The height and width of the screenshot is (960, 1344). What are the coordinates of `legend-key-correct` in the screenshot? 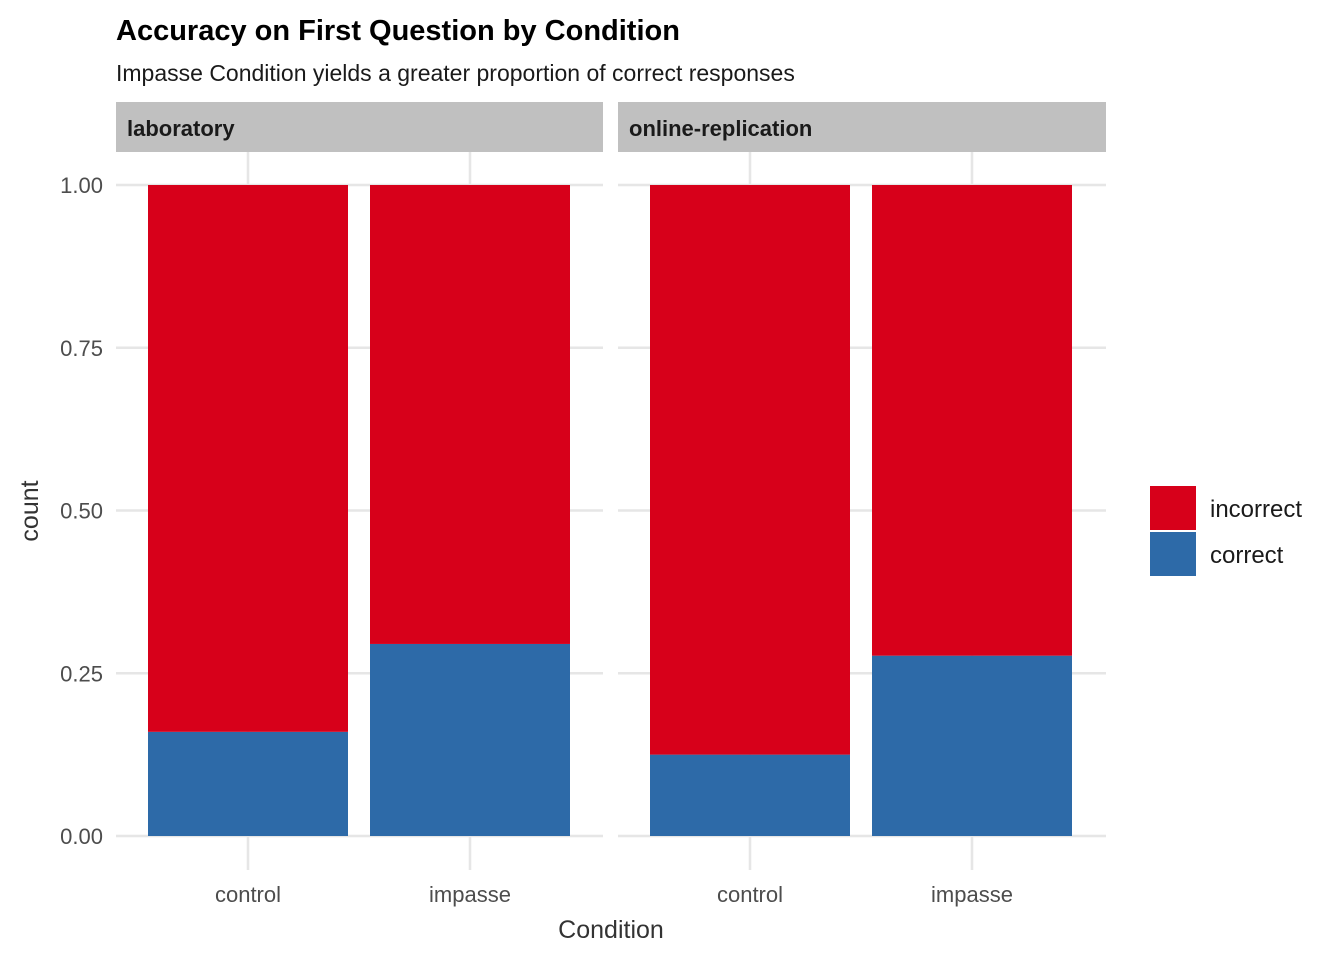 It's located at (1173, 554).